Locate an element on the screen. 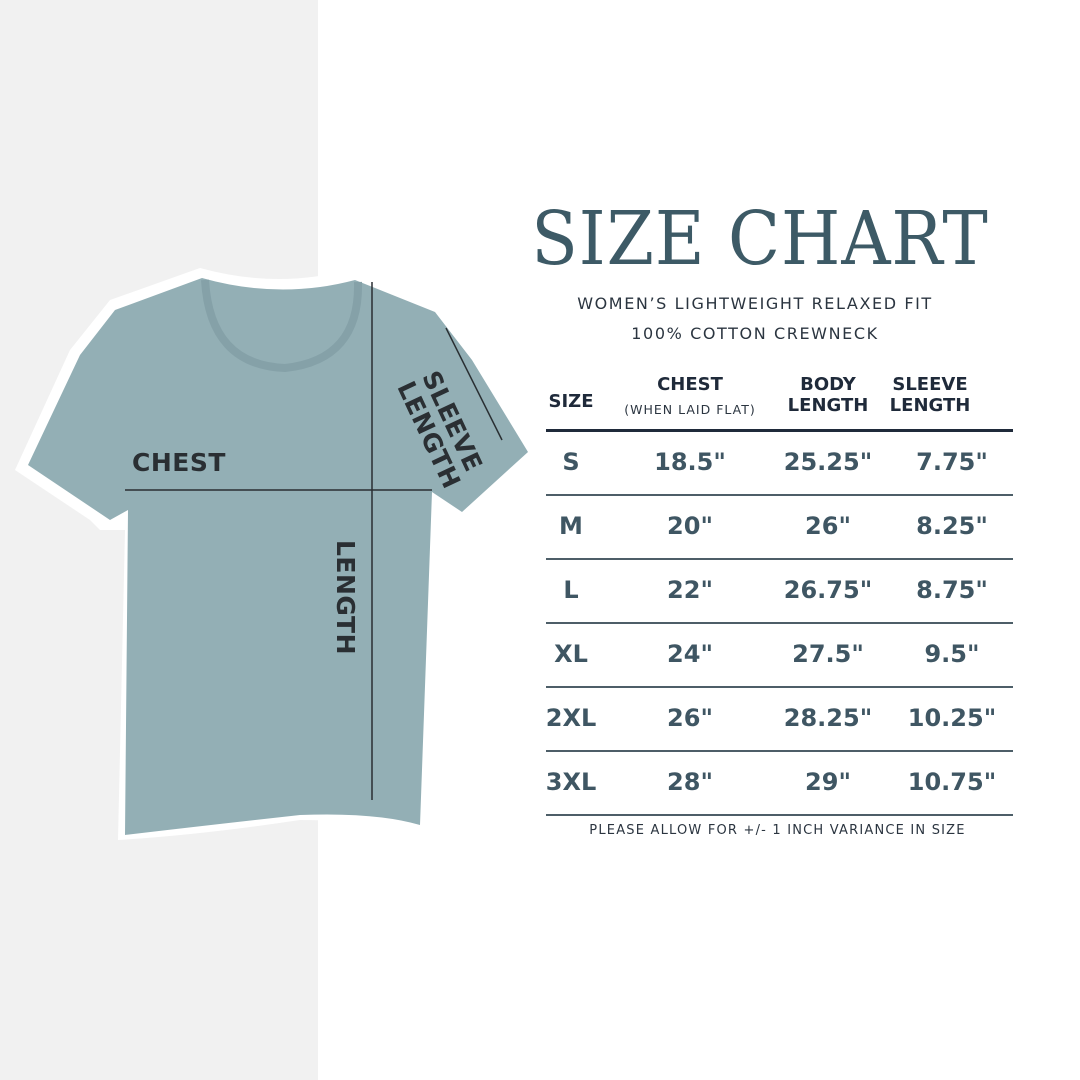 This screenshot has height=1080, width=1080. cell-size: L is located at coordinates (571, 590).